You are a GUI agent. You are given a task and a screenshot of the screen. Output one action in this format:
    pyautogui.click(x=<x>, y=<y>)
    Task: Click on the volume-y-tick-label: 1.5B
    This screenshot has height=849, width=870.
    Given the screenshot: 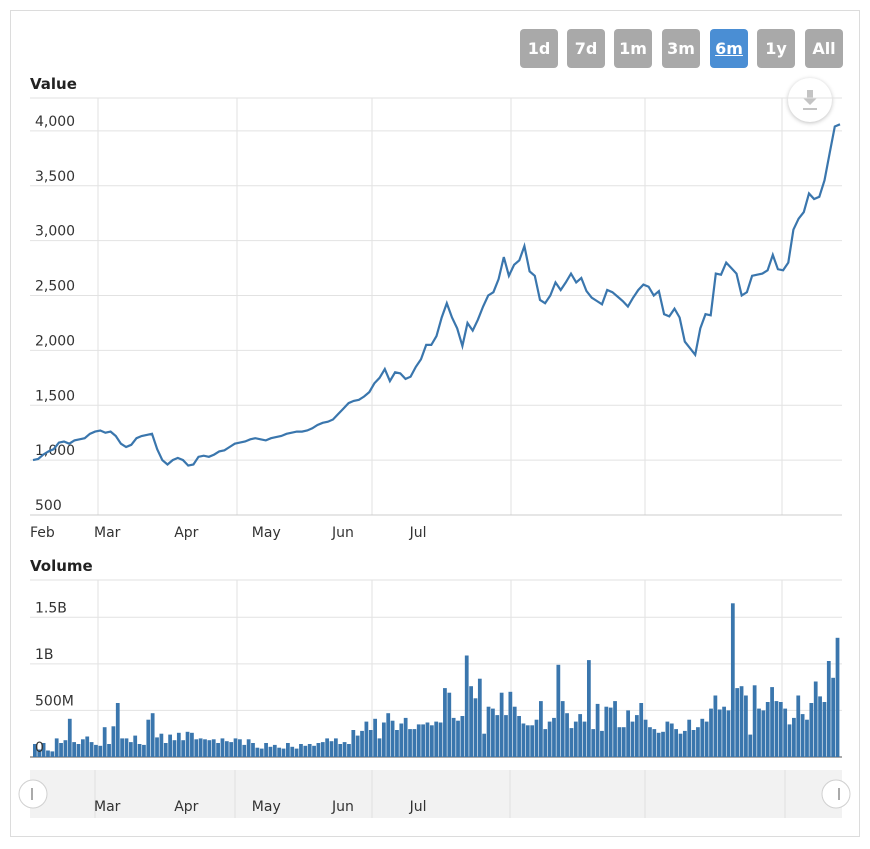 What is the action you would take?
    pyautogui.click(x=51, y=608)
    